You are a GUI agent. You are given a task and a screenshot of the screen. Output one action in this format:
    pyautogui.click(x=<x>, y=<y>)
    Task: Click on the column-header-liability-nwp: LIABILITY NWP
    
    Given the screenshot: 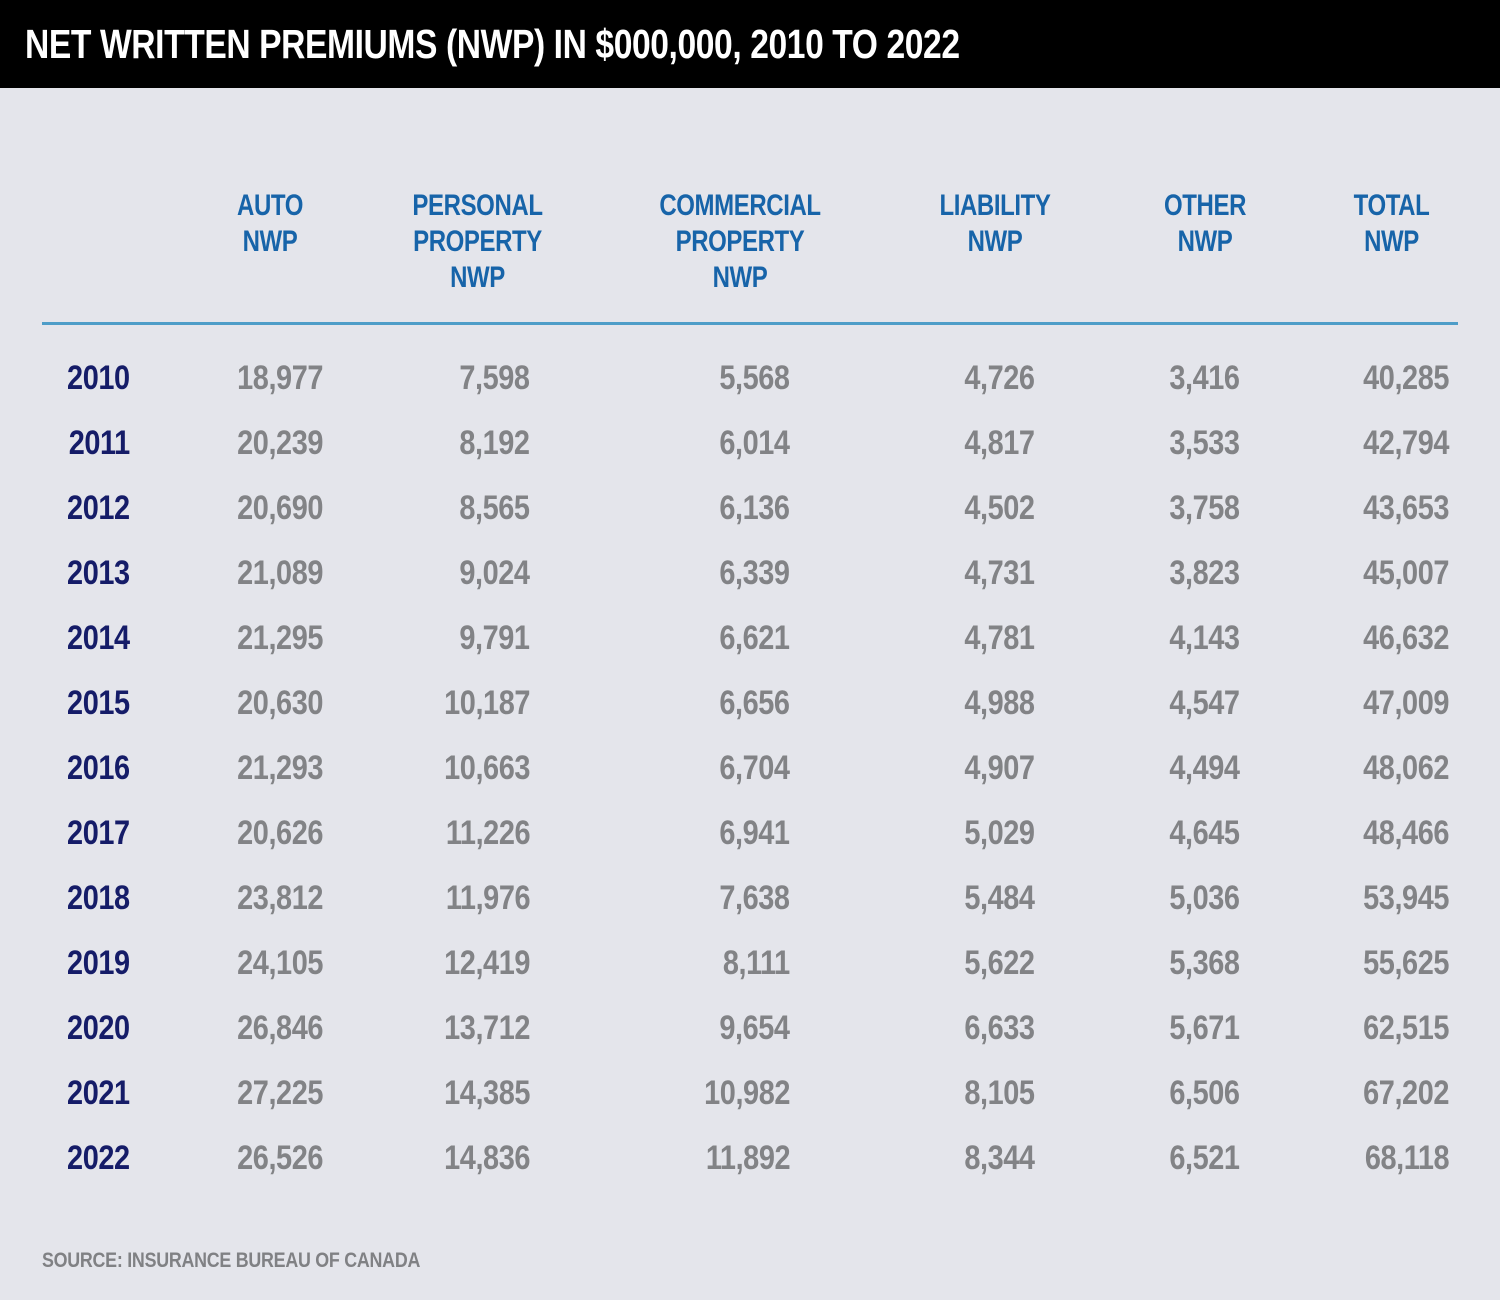 What is the action you would take?
    pyautogui.click(x=995, y=206)
    